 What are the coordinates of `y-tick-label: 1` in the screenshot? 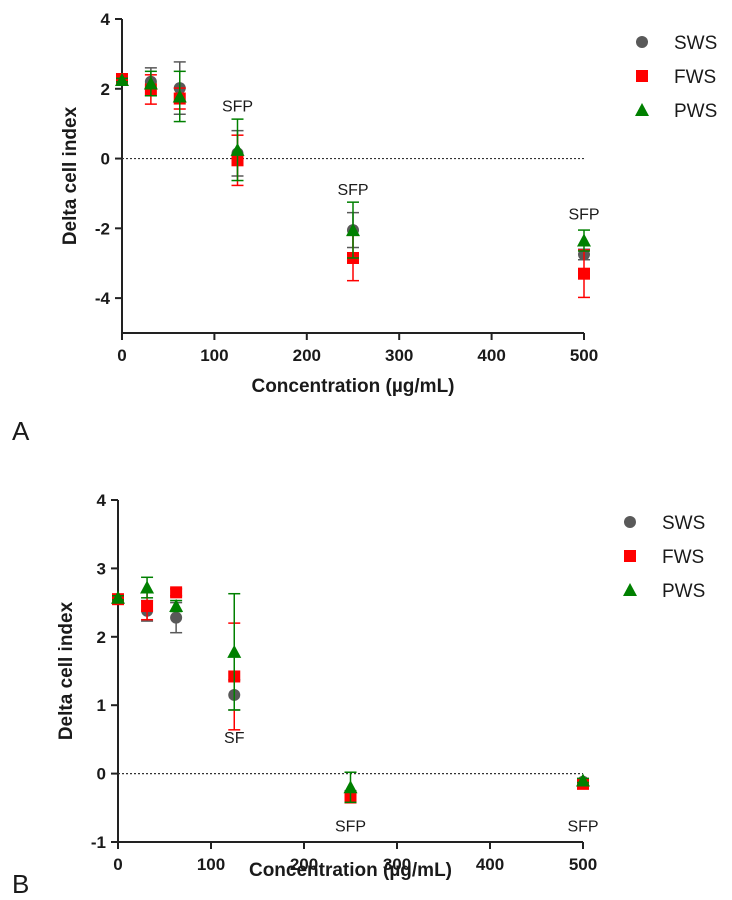 It's located at (101, 705).